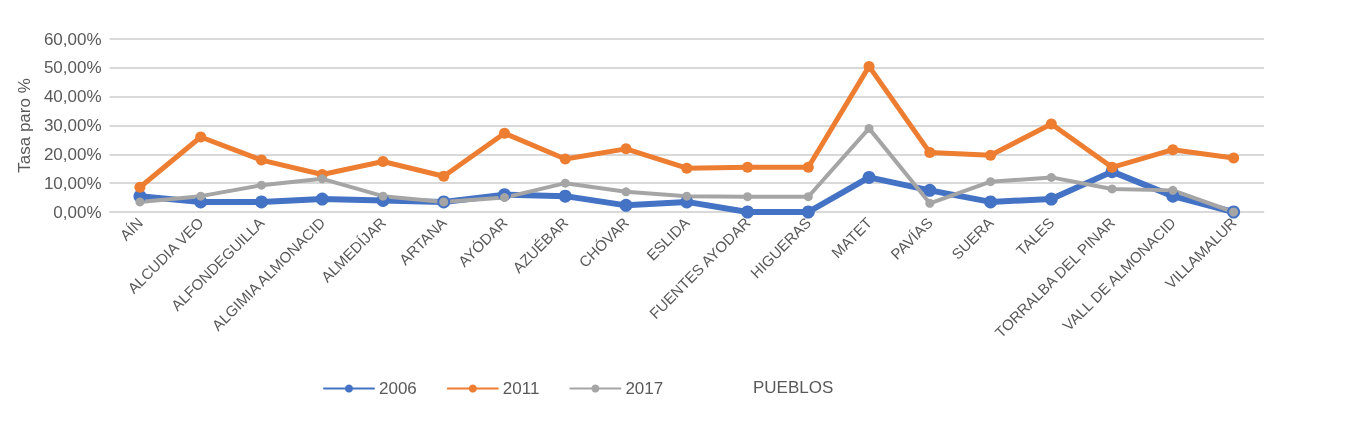  I want to click on y-tick-label: 30,00%, so click(72, 125).